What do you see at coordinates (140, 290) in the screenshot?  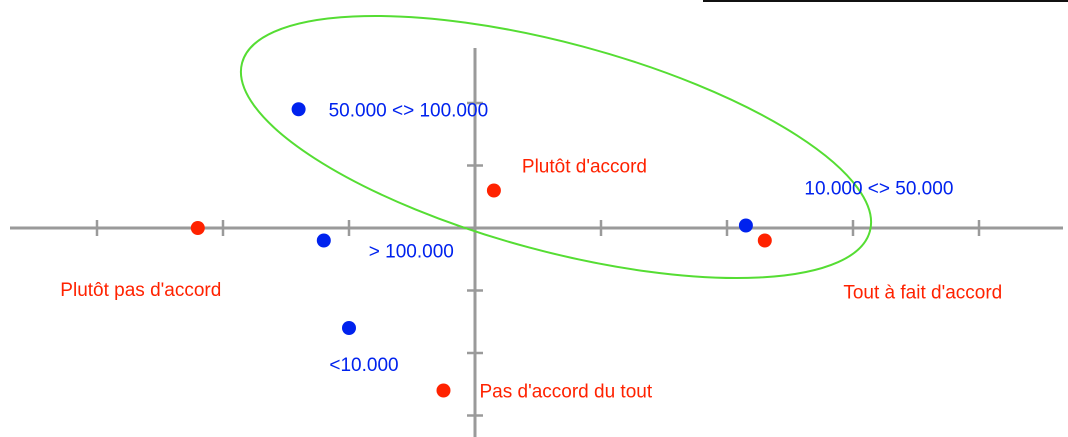 I see `point-label: Plutôt pas d'accord` at bounding box center [140, 290].